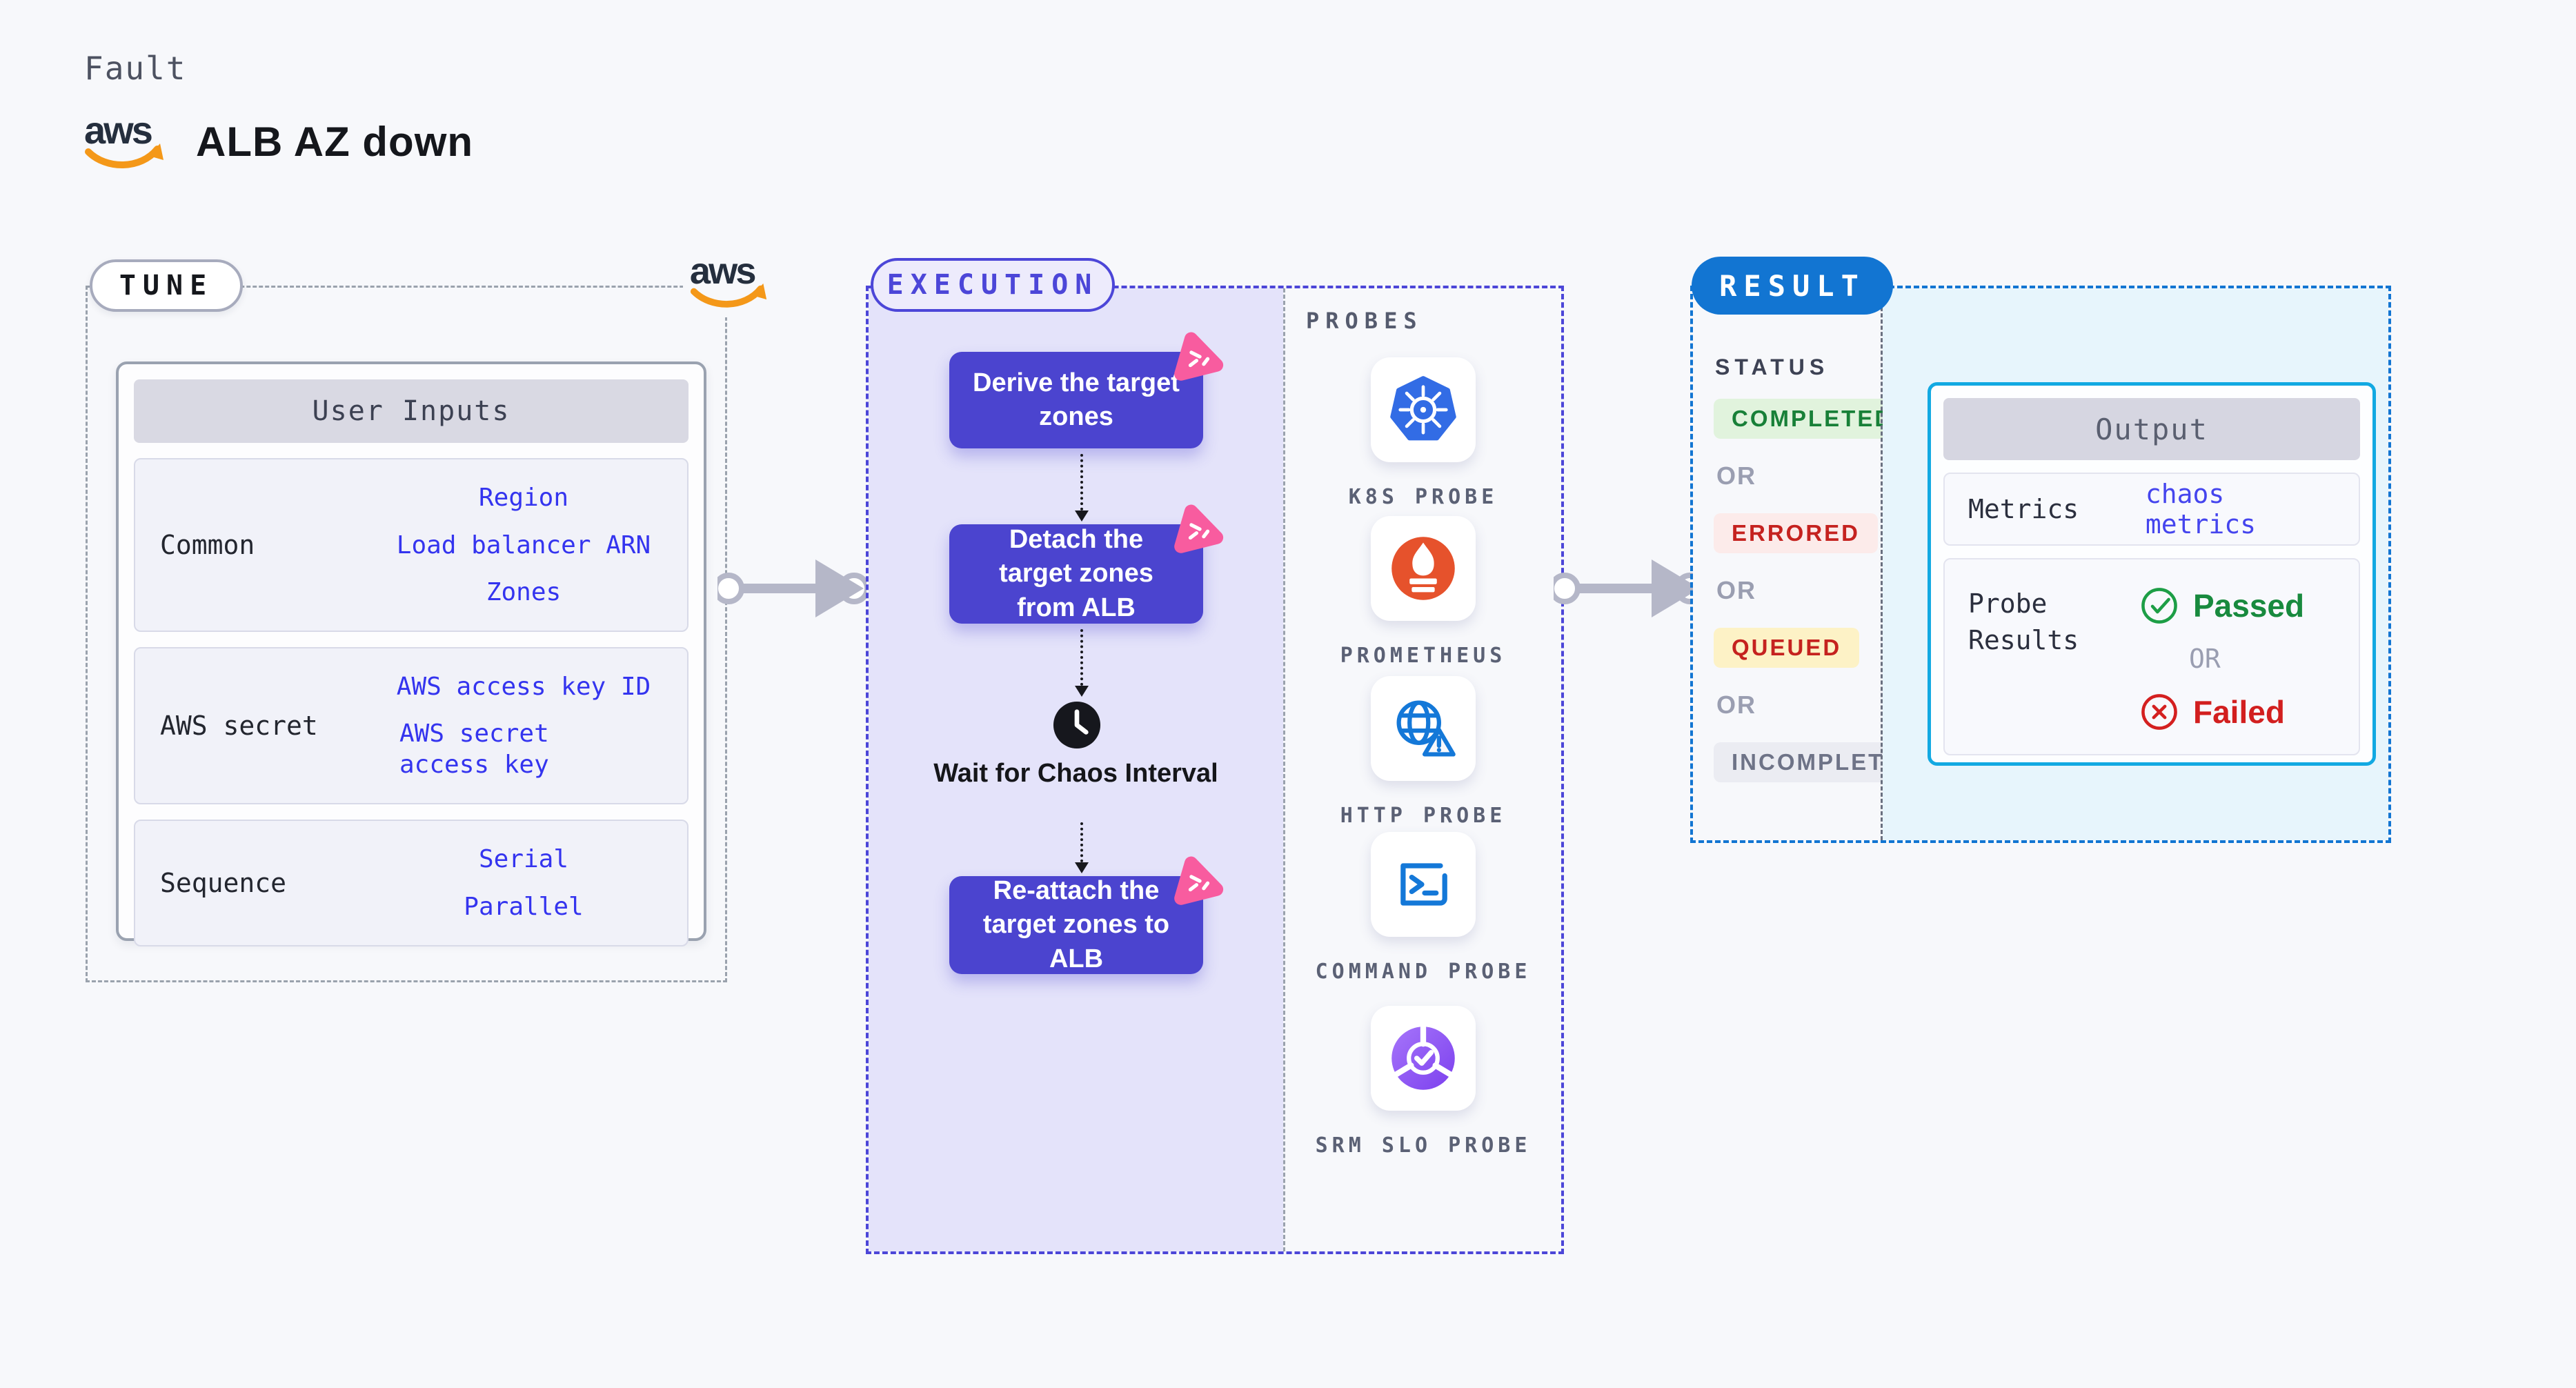  What do you see at coordinates (411, 411) in the screenshot?
I see `user-inputs-header: User Inputs` at bounding box center [411, 411].